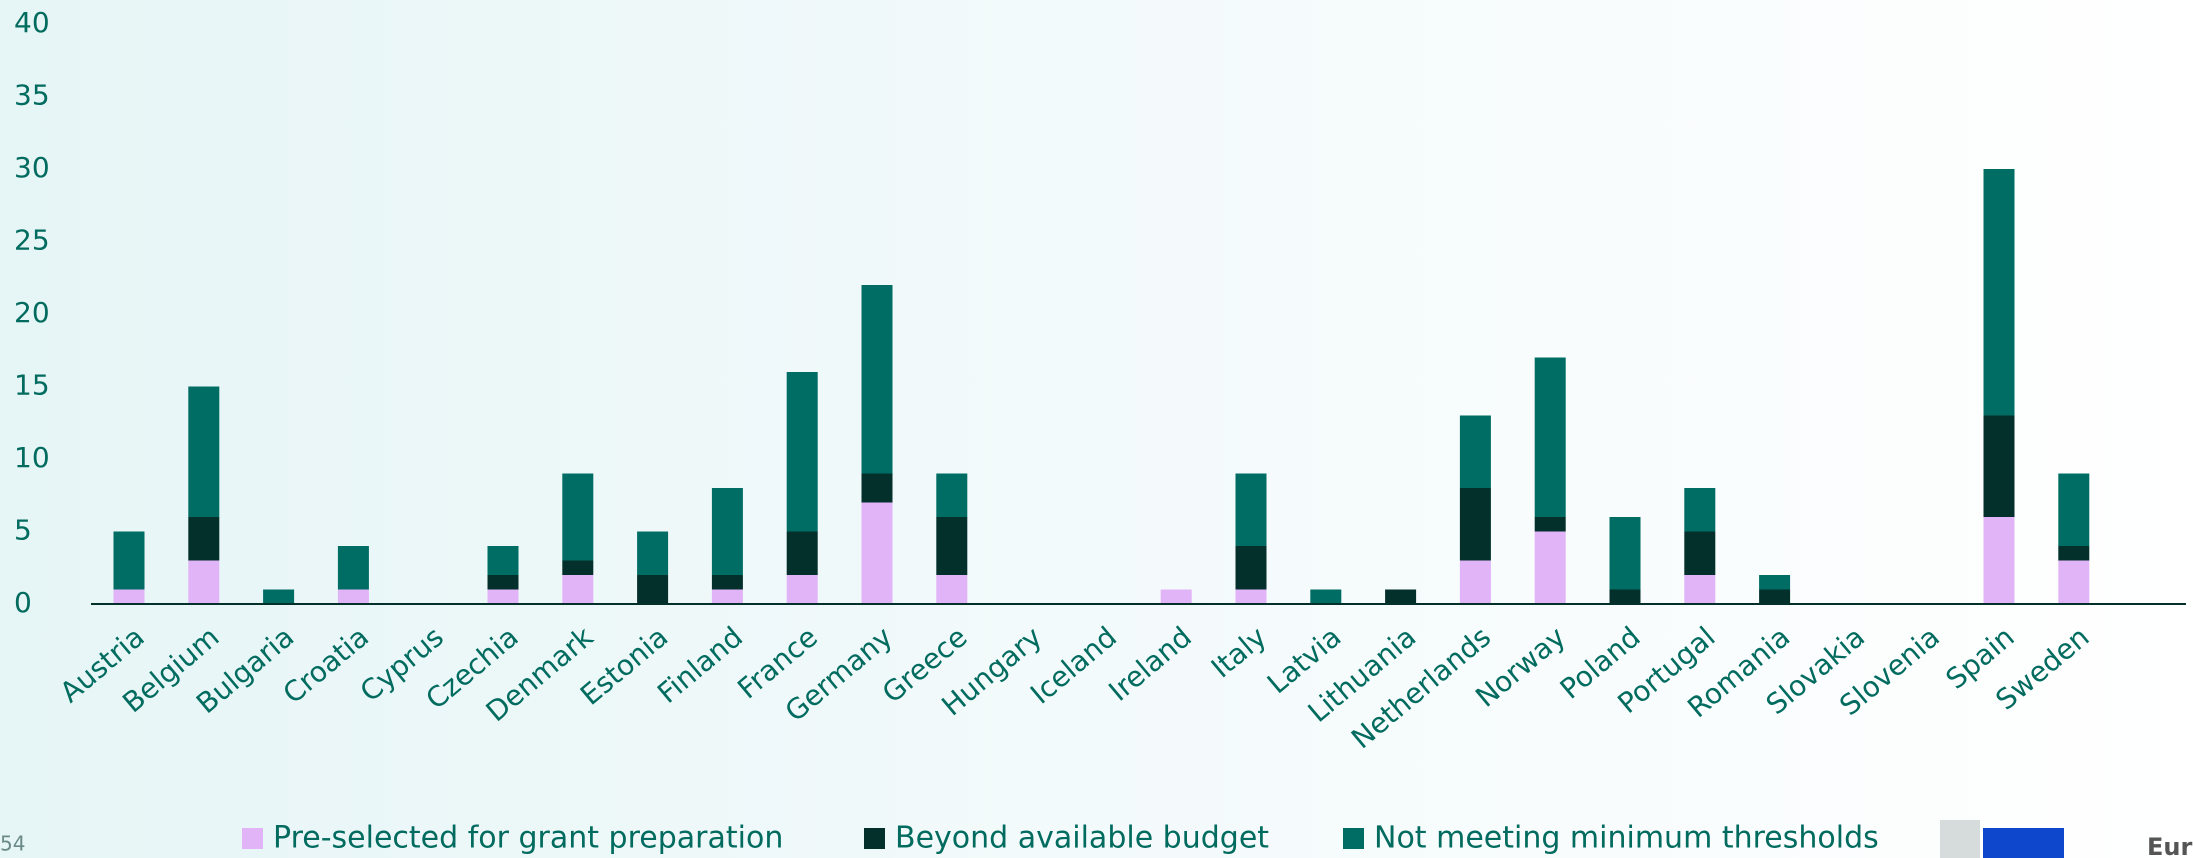 This screenshot has width=2193, height=858. What do you see at coordinates (1073, 665) in the screenshot?
I see `x-tick-label: Iceland` at bounding box center [1073, 665].